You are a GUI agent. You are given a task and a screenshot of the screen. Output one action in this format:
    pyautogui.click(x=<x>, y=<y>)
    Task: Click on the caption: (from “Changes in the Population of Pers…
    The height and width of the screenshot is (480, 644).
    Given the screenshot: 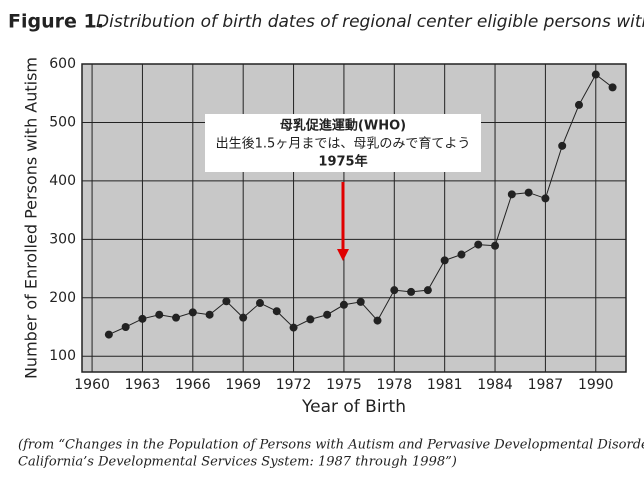 What is the action you would take?
    pyautogui.click(x=331, y=445)
    